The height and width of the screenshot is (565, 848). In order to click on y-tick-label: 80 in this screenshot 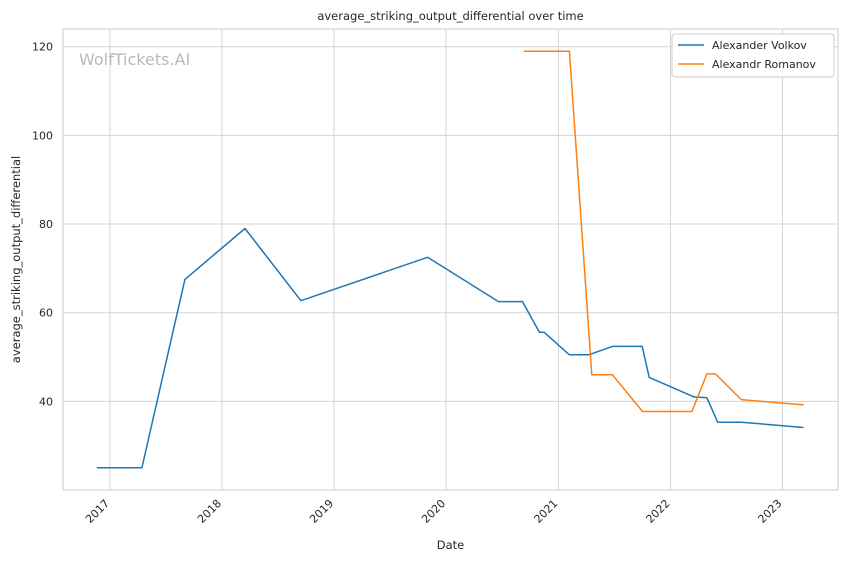, I will do `click(46, 224)`.